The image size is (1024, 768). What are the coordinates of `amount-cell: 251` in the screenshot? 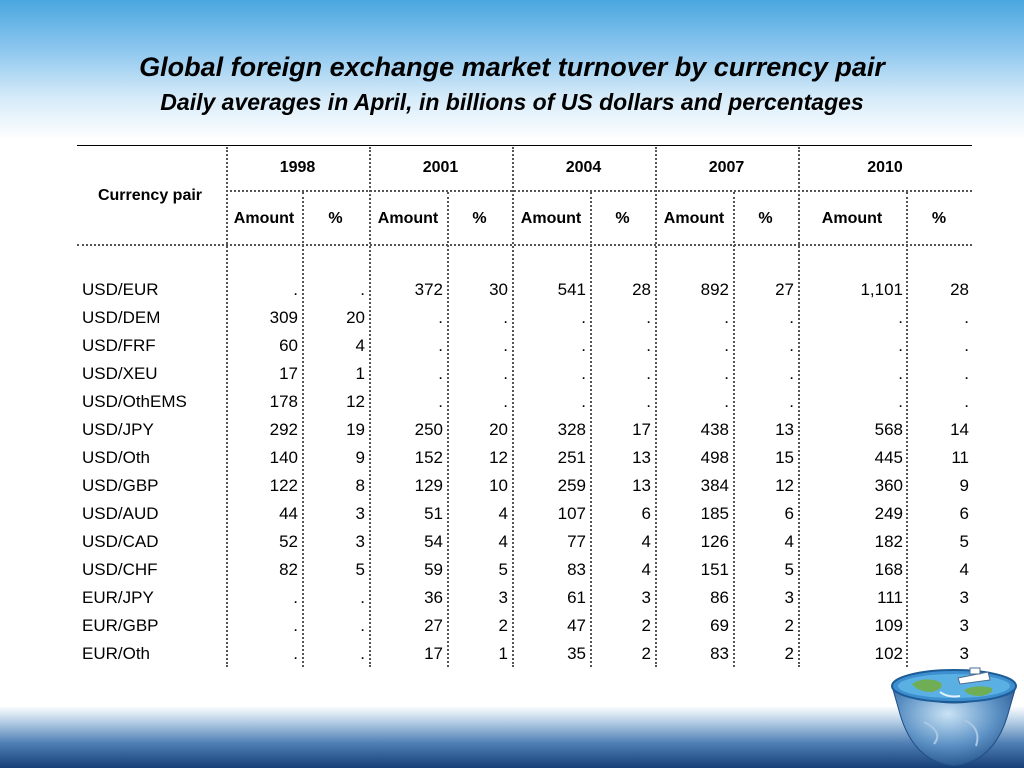 It's located at (571, 457).